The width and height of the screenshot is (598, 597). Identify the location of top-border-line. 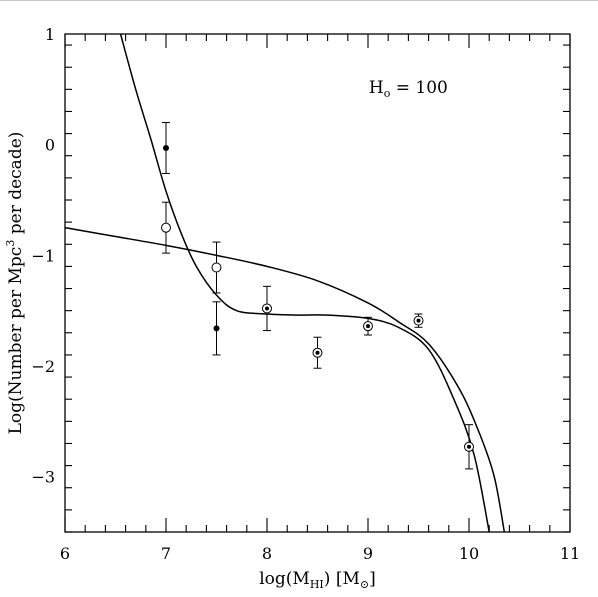
(299, 0).